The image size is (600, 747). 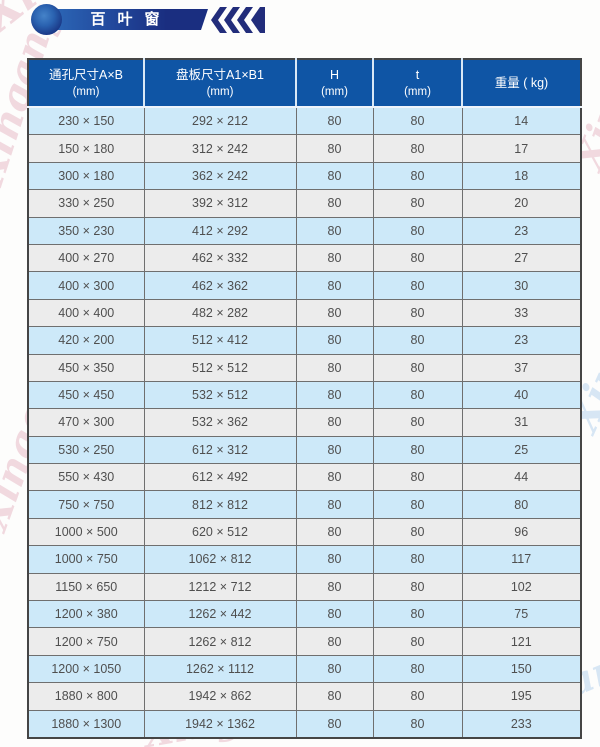 I want to click on table-row: 400 × 400 482 × 282 80 80 33, so click(x=304, y=313).